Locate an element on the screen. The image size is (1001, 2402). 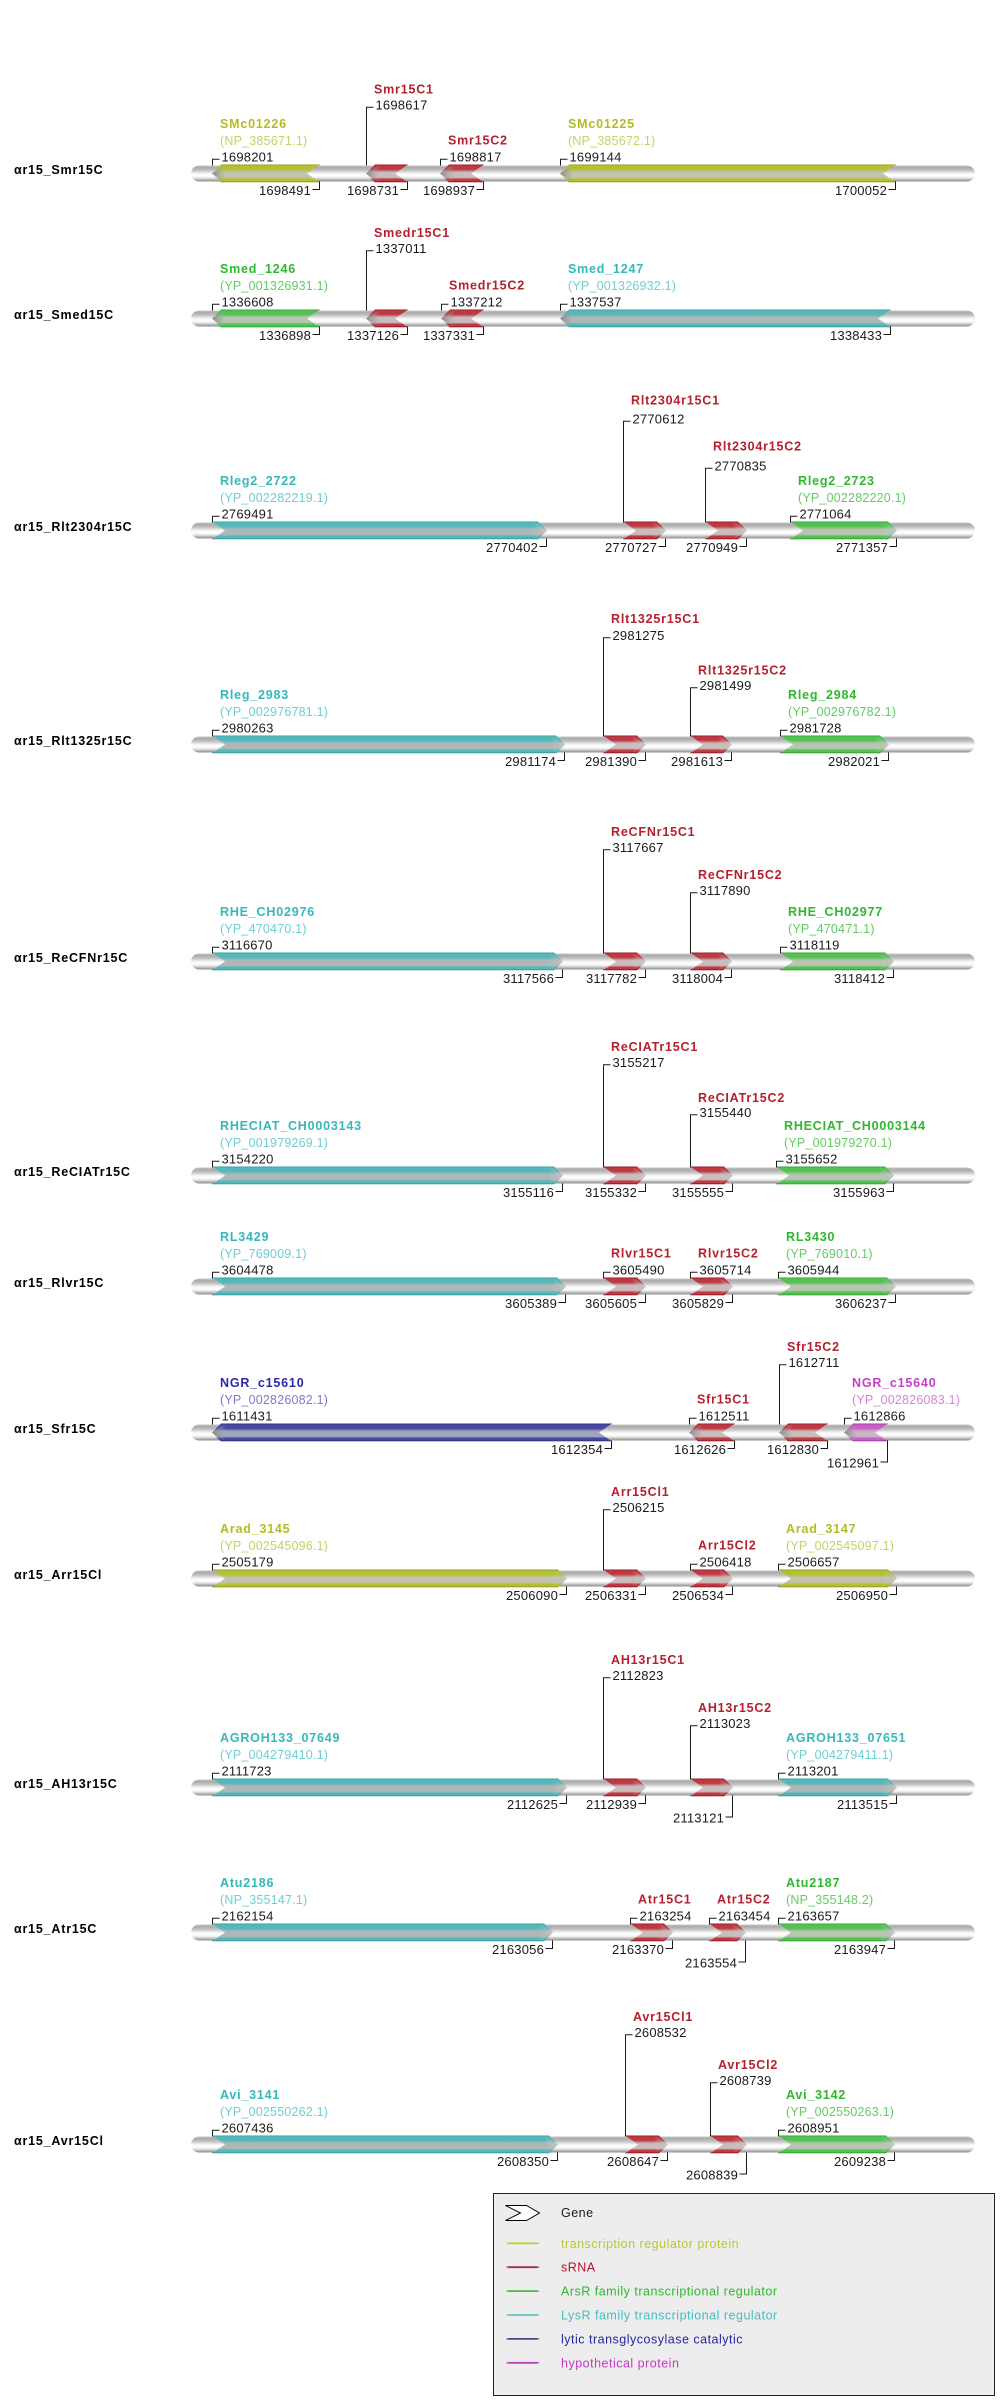
svg-text: 3155116 is located at coordinates (528, 1192).